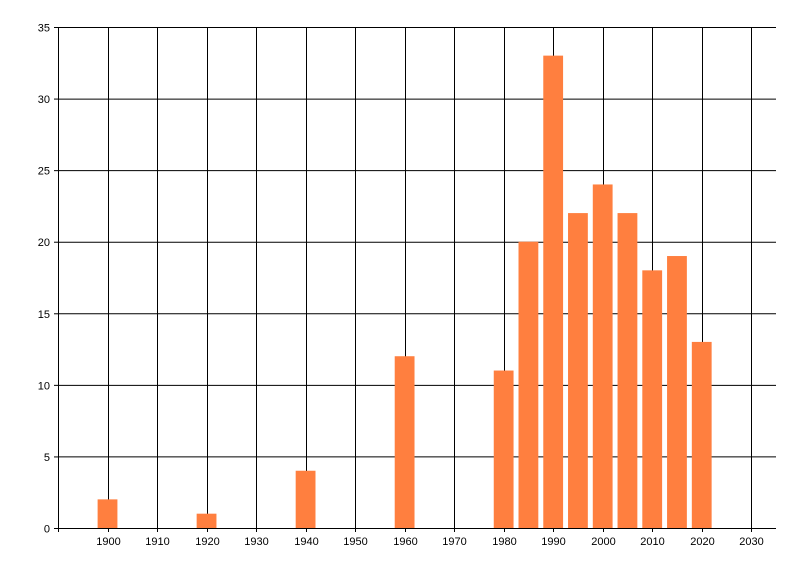 The image size is (800, 576). Describe the element at coordinates (677, 392) in the screenshot. I see `bar-2015` at that location.